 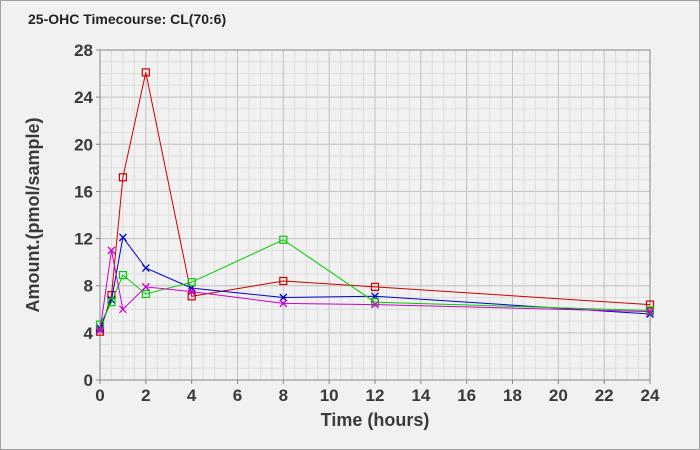 What do you see at coordinates (466, 395) in the screenshot?
I see `x-tick-label: 16` at bounding box center [466, 395].